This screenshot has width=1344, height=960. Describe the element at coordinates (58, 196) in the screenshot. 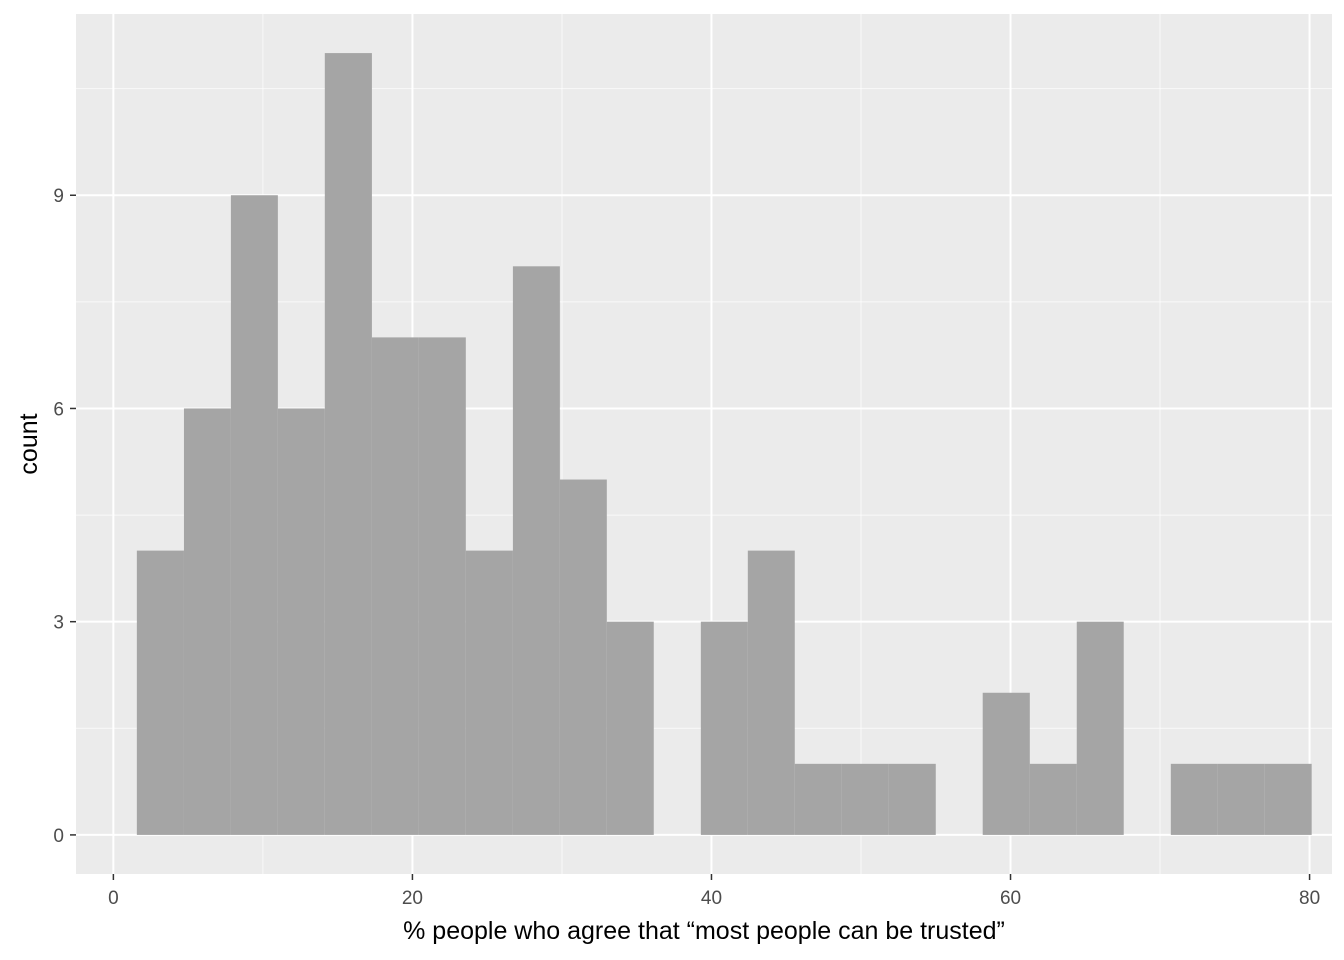

I see `y-tick-label: 9` at that location.